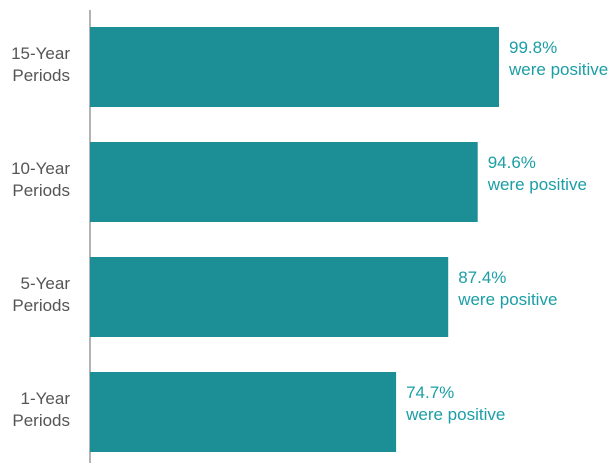  What do you see at coordinates (512, 162) in the screenshot?
I see `value-label-1: 94.6%` at bounding box center [512, 162].